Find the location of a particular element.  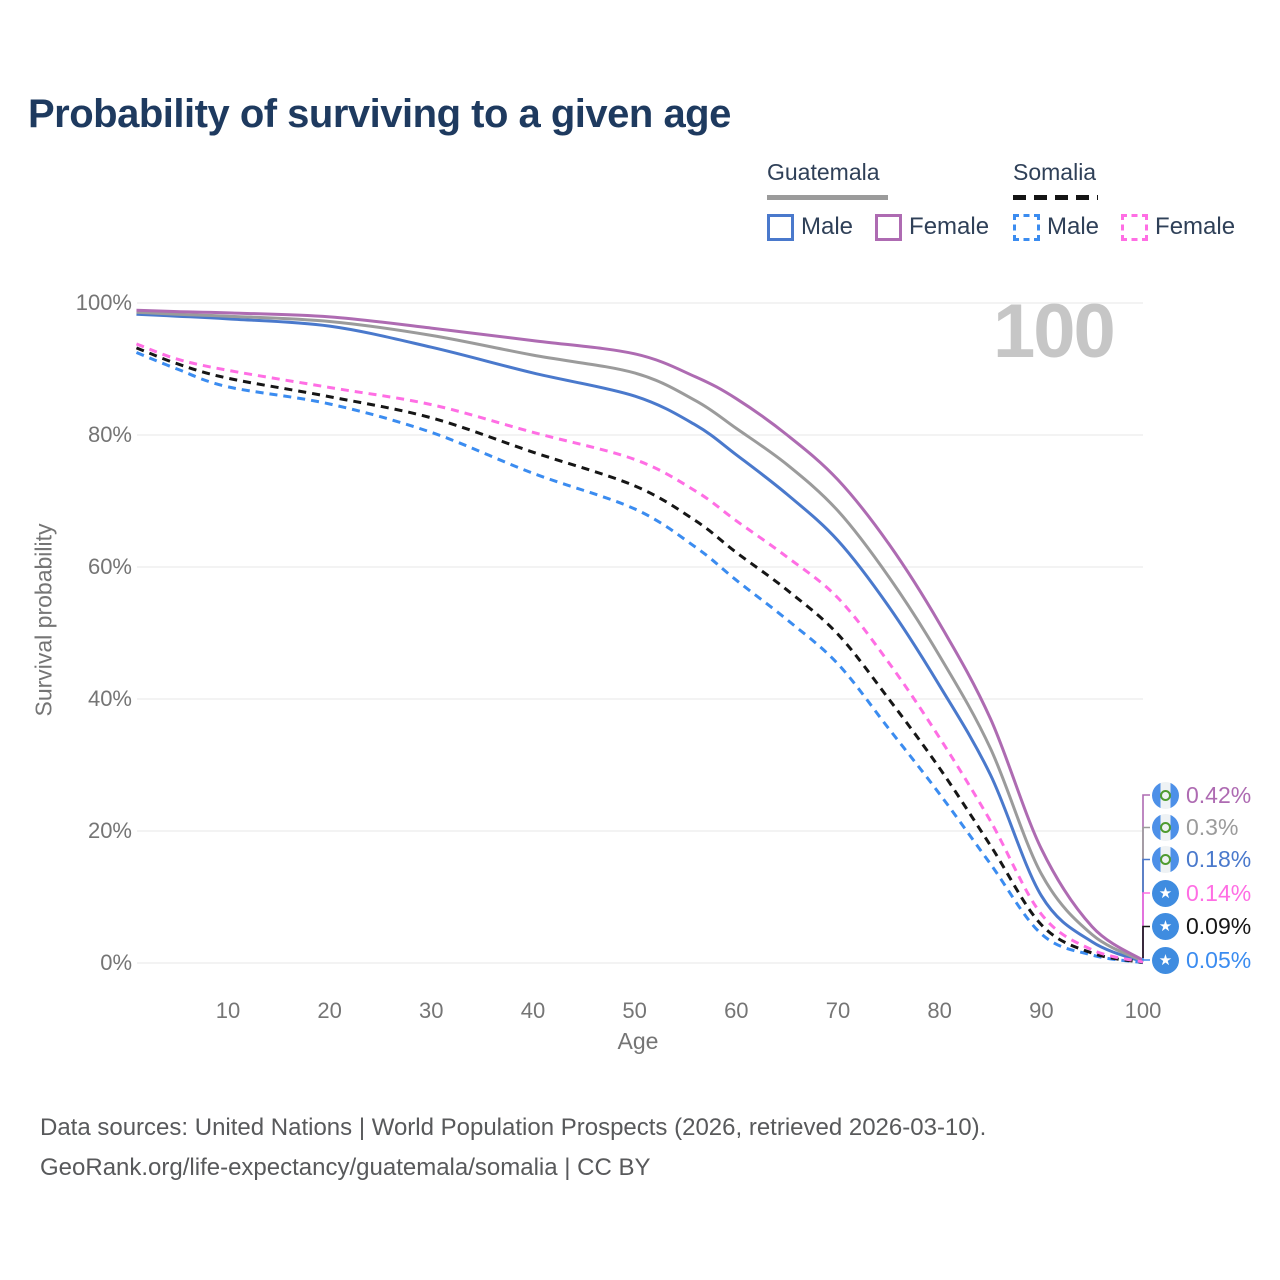

legend-dashed-line-sample is located at coordinates (1055, 197).